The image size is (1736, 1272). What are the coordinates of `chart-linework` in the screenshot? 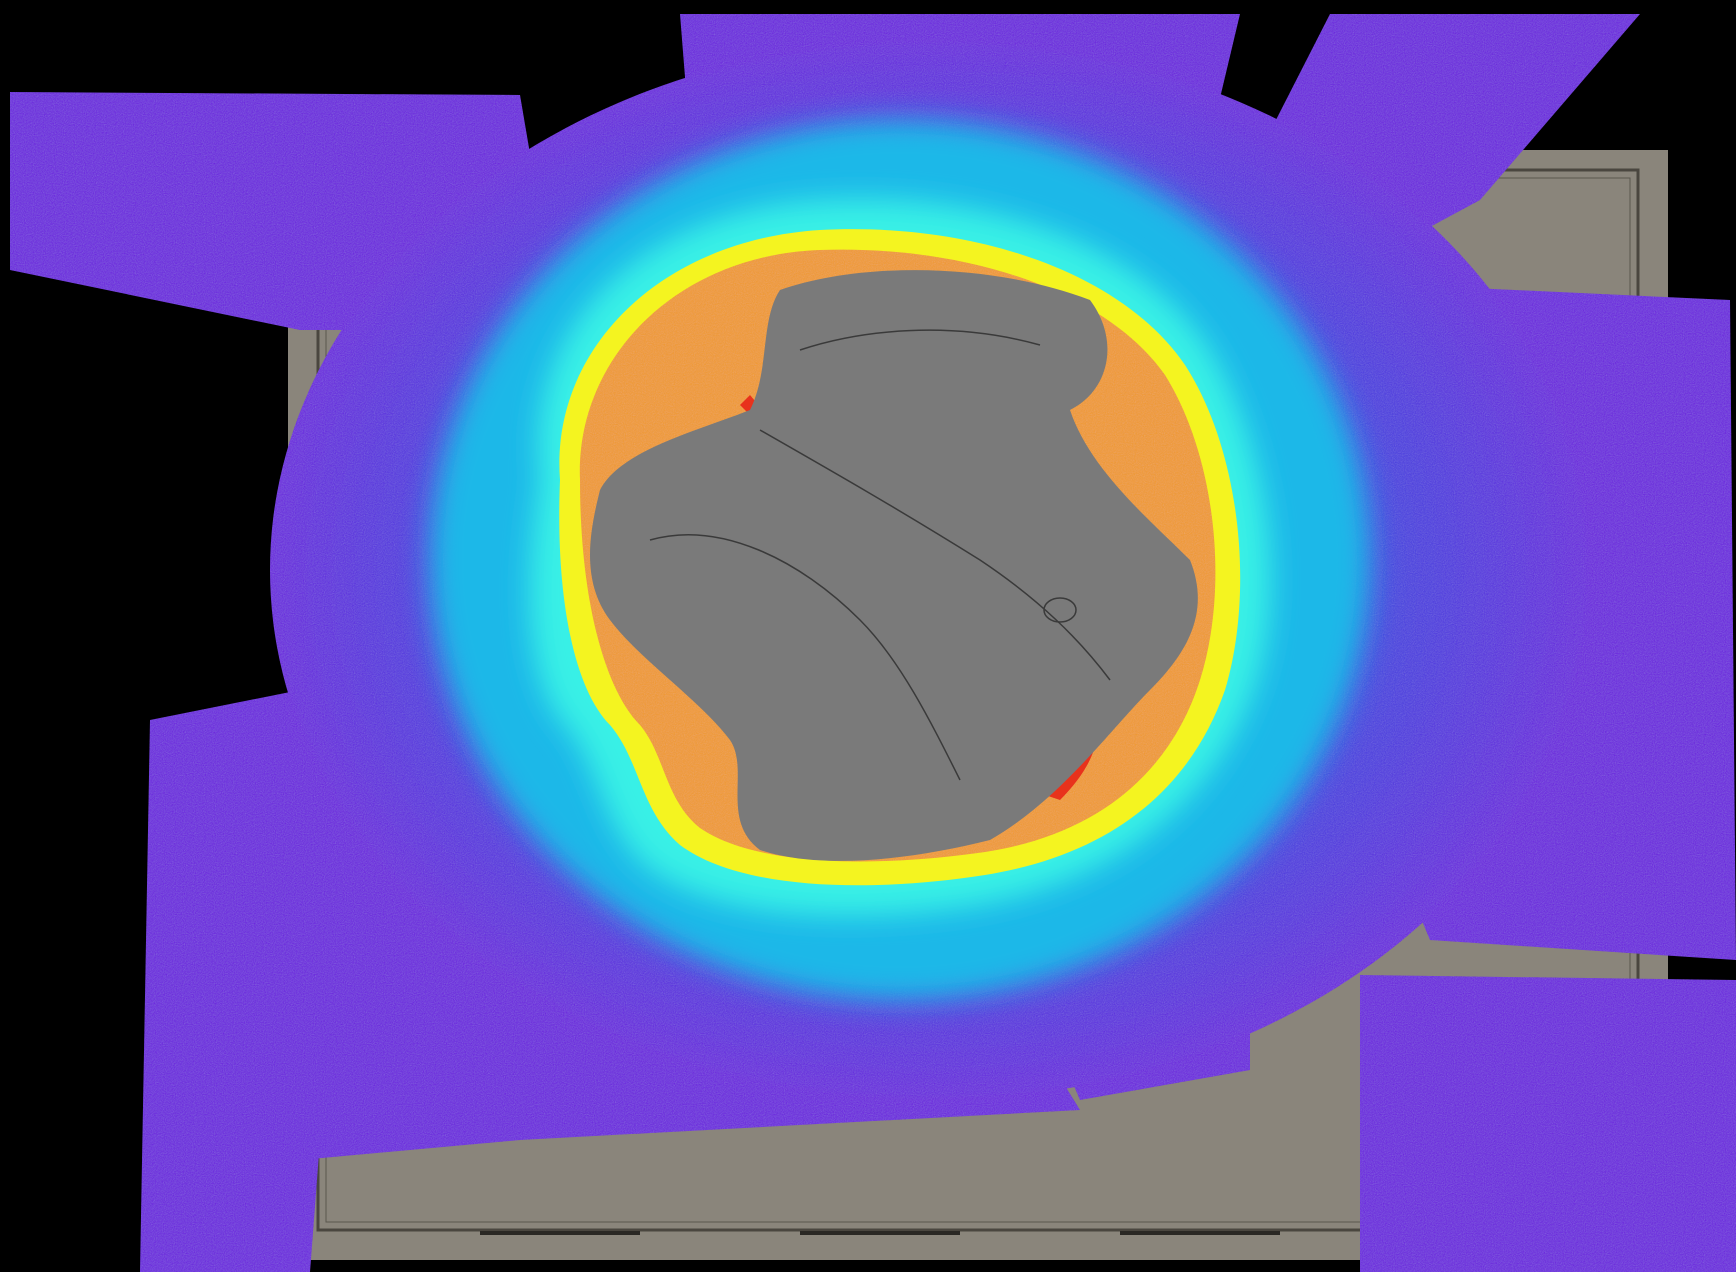 It's located at (880, 555).